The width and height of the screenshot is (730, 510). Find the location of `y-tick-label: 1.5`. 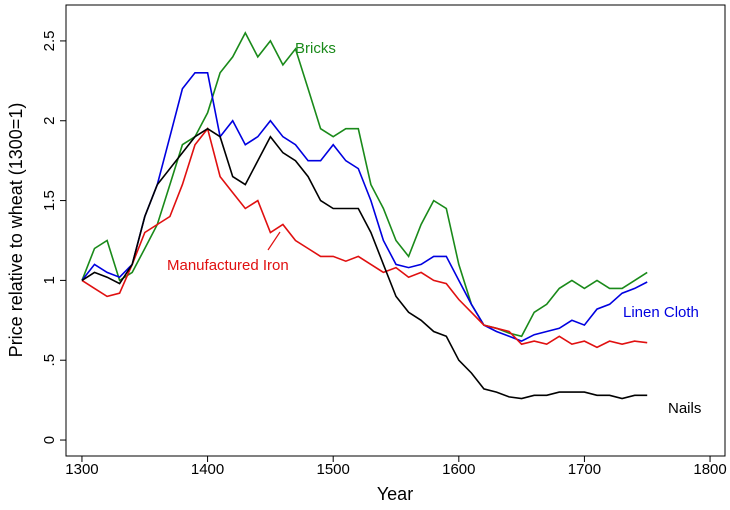

y-tick-label: 1.5 is located at coordinates (49, 200).